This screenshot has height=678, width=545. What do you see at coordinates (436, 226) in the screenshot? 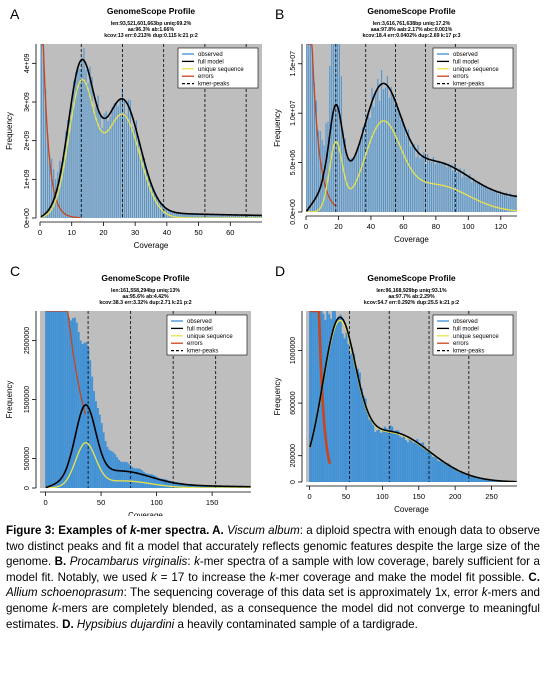
I see `x-tick-label: 80` at bounding box center [436, 226].